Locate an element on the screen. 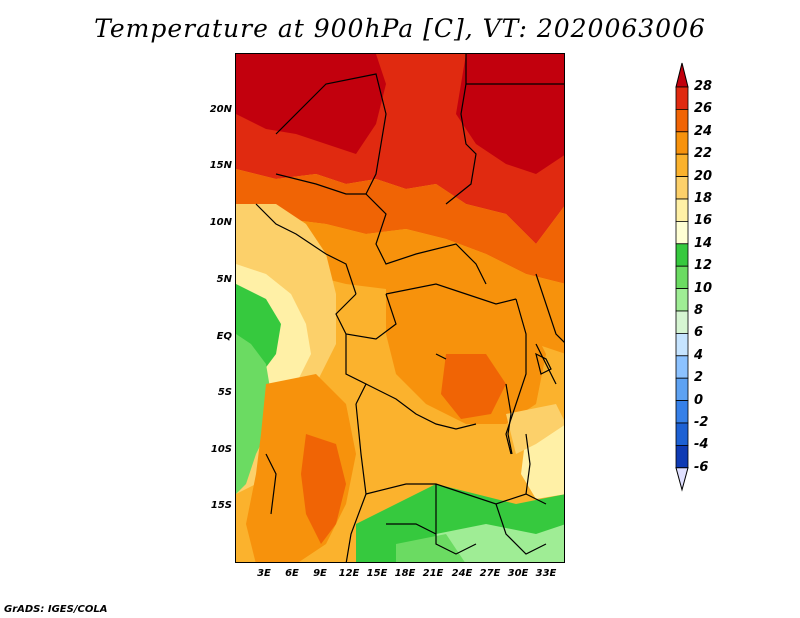 The height and width of the screenshot is (618, 800). colorbar-tick-label: 16 is located at coordinates (703, 221).